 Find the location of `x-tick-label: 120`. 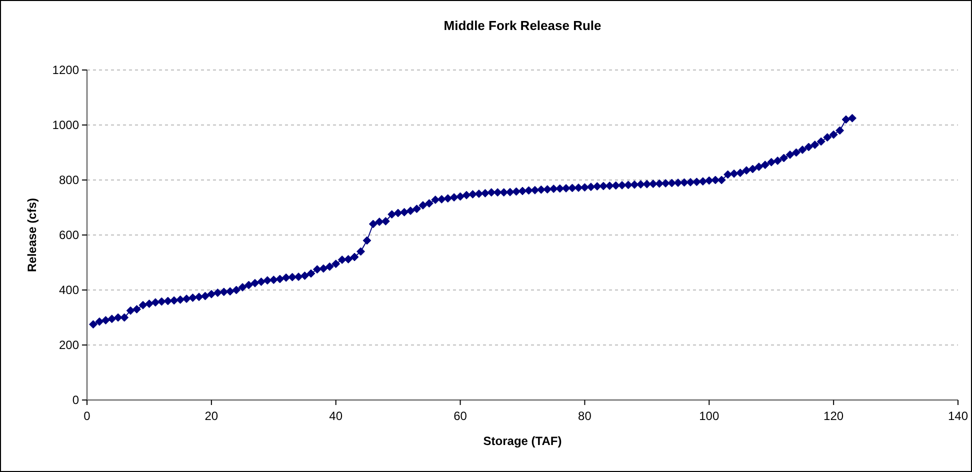

x-tick-label: 120 is located at coordinates (834, 416).